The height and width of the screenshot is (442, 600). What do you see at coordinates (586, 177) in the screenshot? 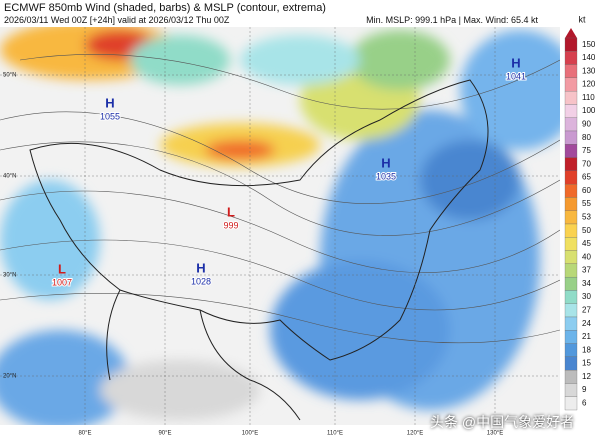
I see `colorbar-label: 65` at bounding box center [586, 177].